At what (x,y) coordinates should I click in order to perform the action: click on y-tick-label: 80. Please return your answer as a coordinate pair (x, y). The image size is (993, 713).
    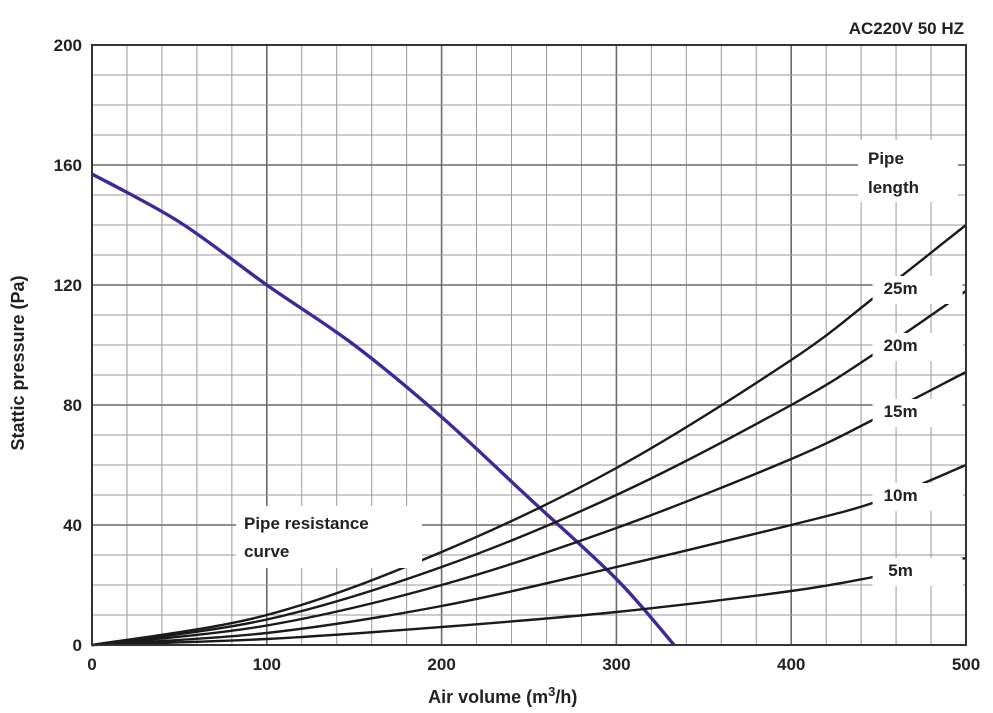
    Looking at the image, I should click on (72, 405).